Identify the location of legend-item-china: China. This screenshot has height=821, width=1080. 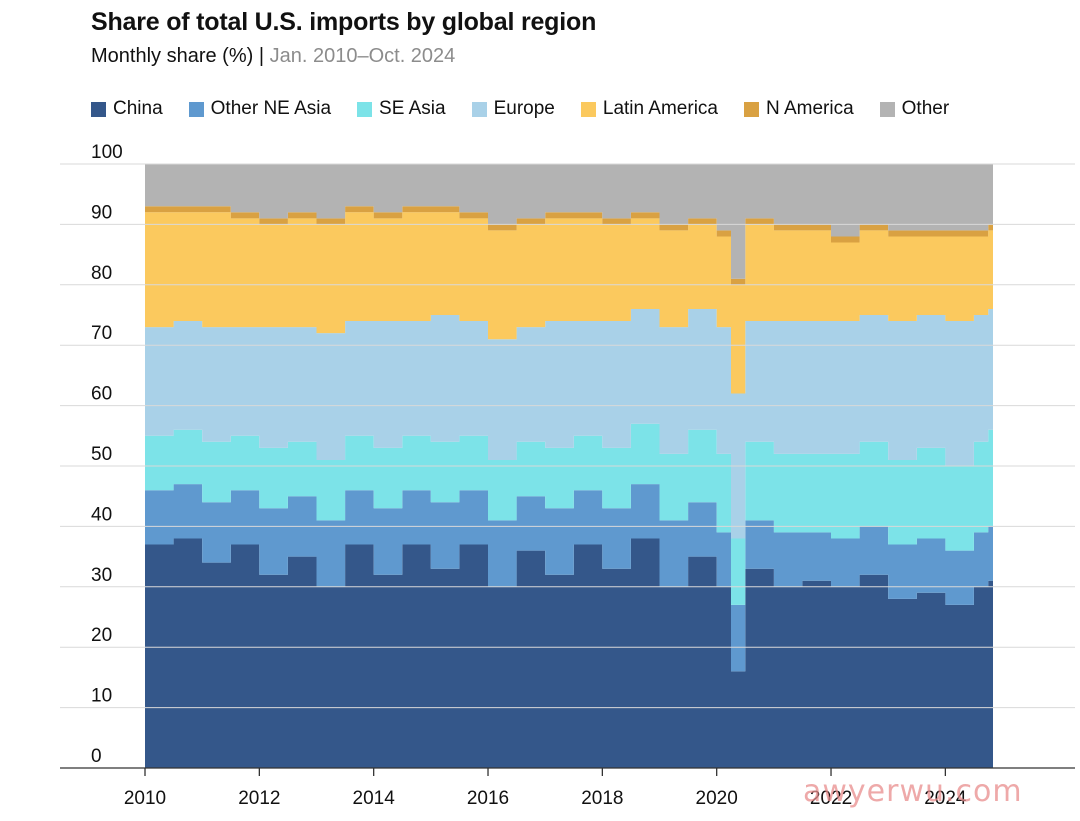
(127, 109).